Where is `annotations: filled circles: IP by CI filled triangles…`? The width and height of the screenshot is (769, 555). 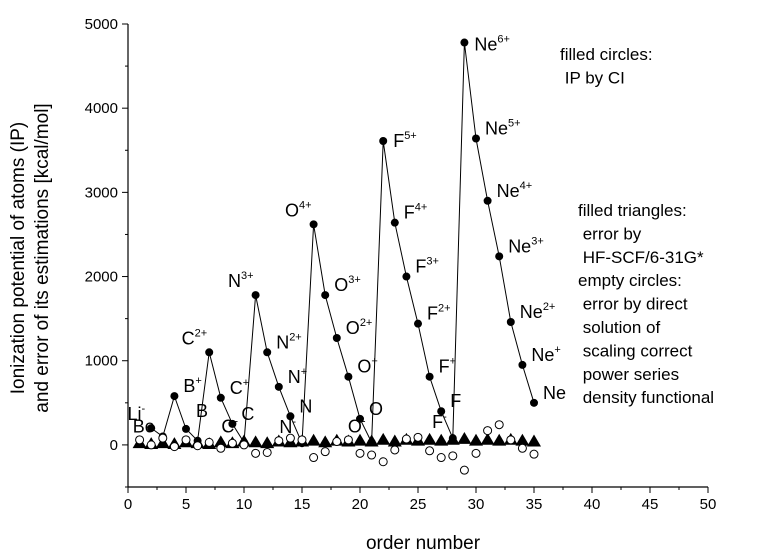 annotations: filled circles: IP by CI filled triangles… is located at coordinates (637, 226).